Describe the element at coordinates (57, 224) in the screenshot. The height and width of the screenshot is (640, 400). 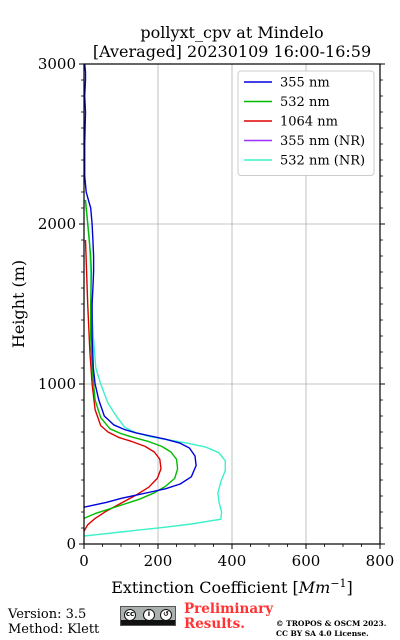
I see `y-tick-label: 2000` at that location.